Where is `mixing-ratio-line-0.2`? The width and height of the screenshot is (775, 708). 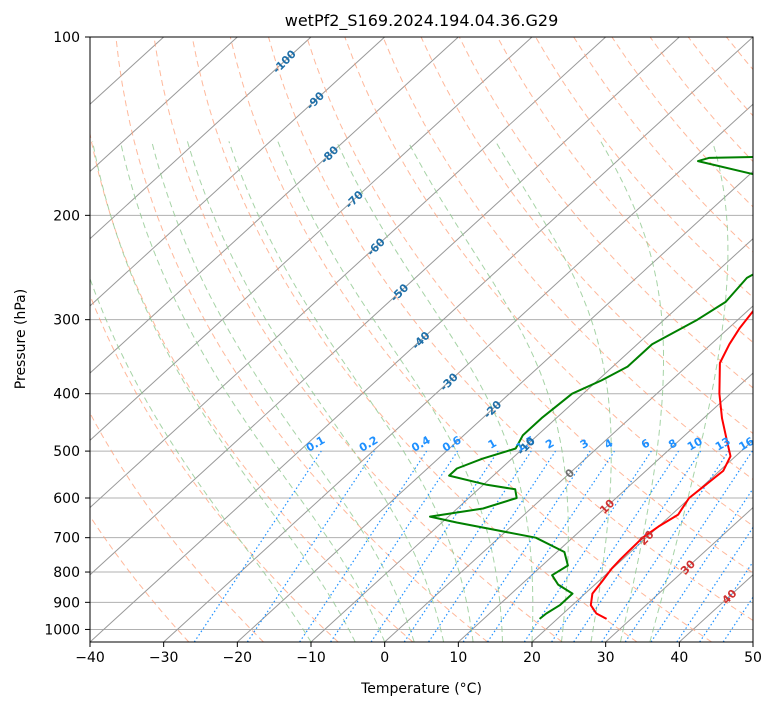 mixing-ratio-line-0.2 is located at coordinates (310, 546).